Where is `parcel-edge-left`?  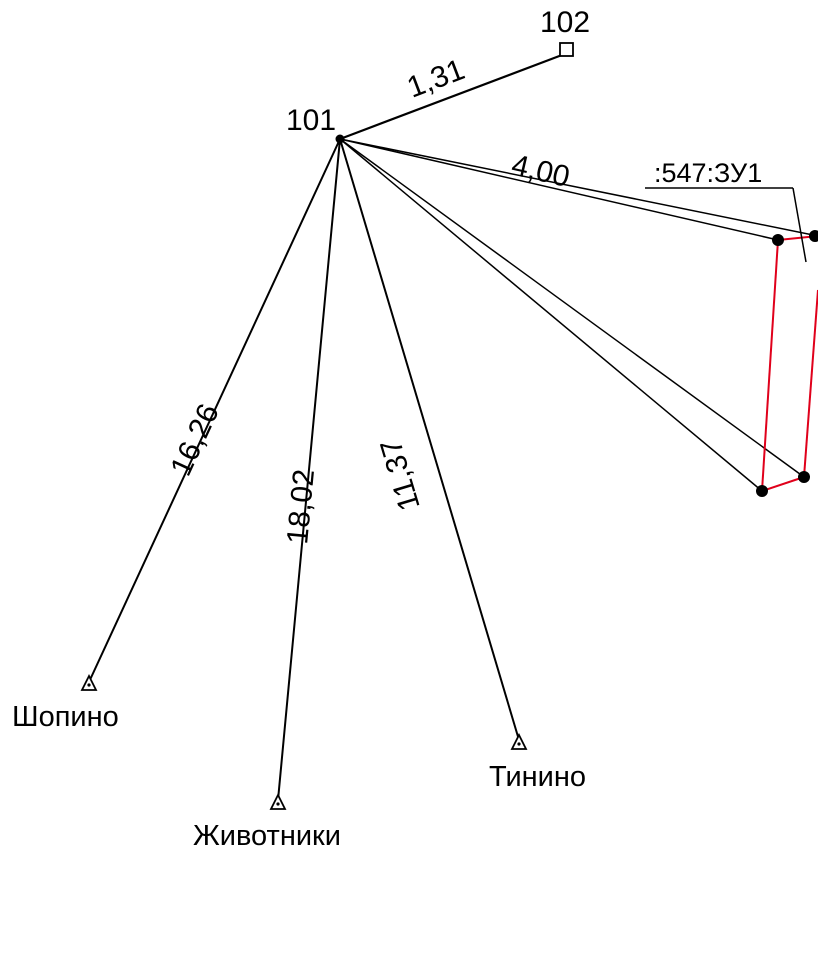
parcel-edge-left is located at coordinates (770, 365).